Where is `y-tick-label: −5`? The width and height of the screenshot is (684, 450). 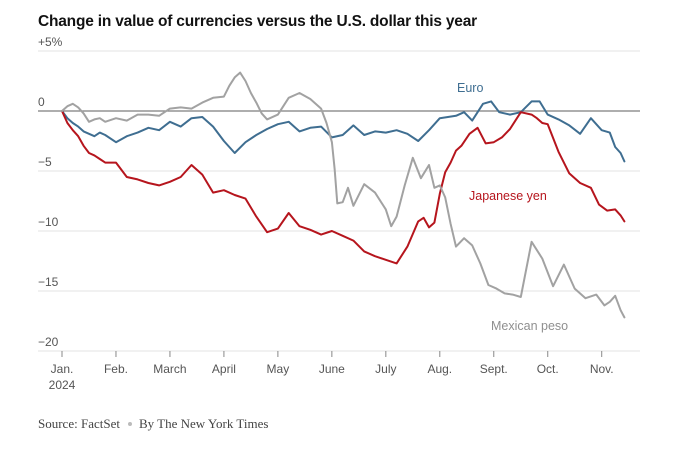 y-tick-label: −5 is located at coordinates (45, 162).